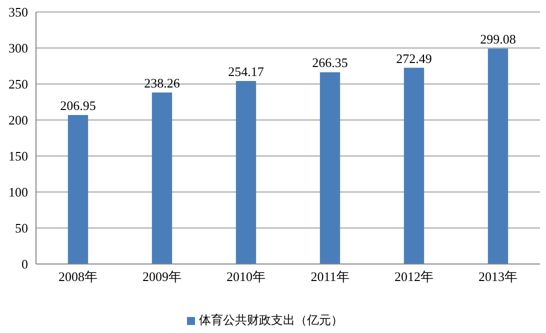  What do you see at coordinates (271, 320) in the screenshot?
I see `legend-label: 体育公共财政支出（亿元）` at bounding box center [271, 320].